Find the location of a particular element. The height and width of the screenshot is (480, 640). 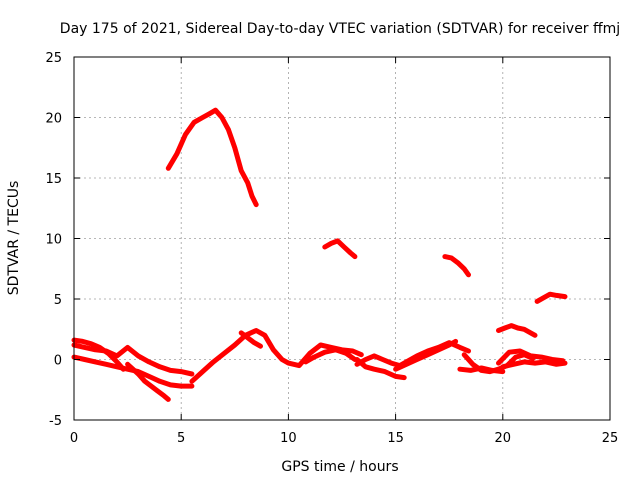

y-tick-label: -5 is located at coordinates (55, 421).